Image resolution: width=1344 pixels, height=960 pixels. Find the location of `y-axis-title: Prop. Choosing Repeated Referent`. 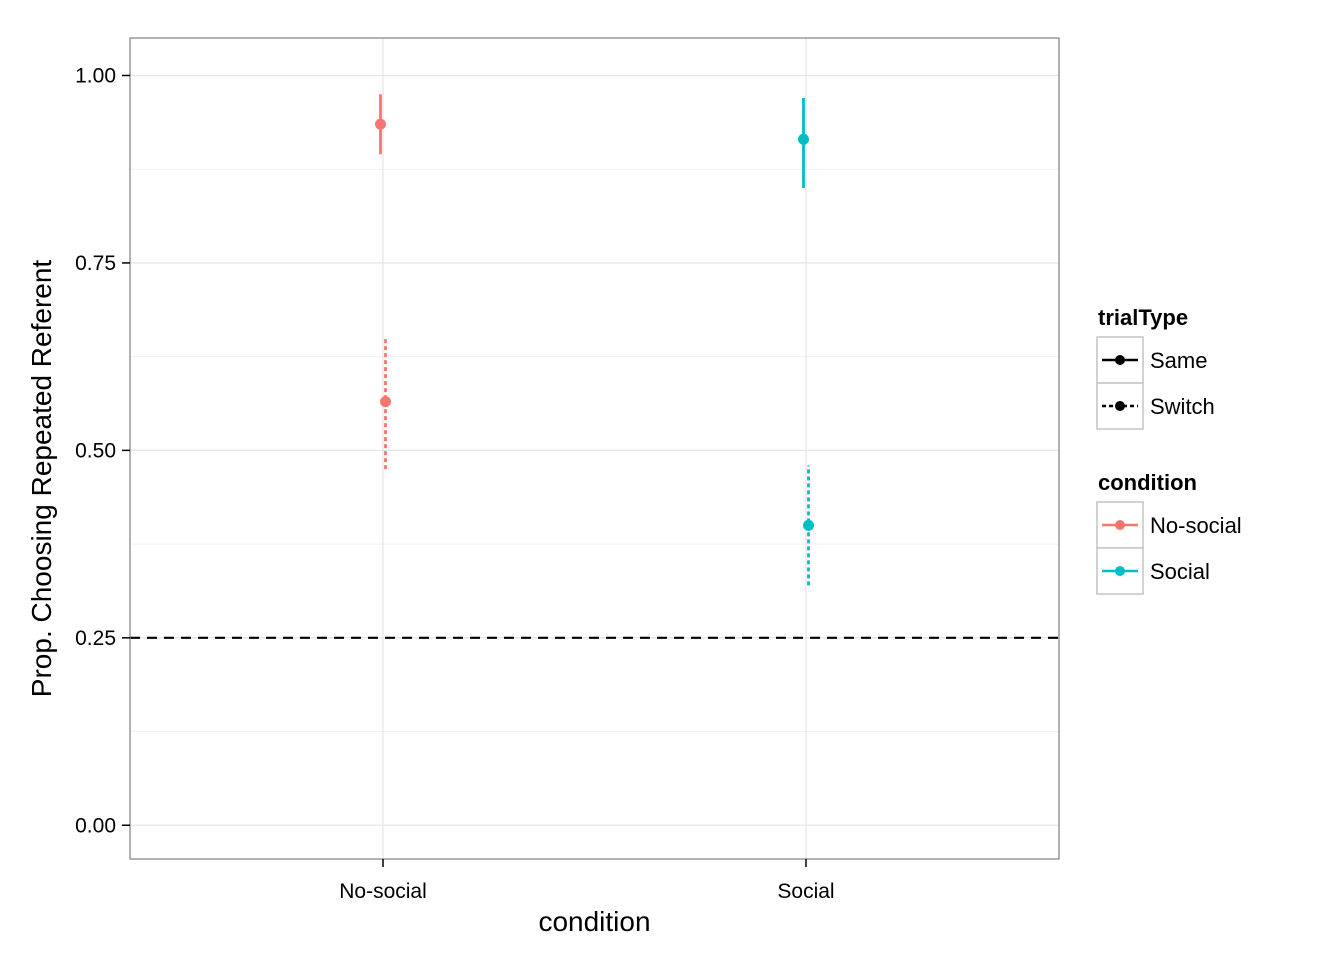

y-axis-title: Prop. Choosing Repeated Referent is located at coordinates (41, 479).